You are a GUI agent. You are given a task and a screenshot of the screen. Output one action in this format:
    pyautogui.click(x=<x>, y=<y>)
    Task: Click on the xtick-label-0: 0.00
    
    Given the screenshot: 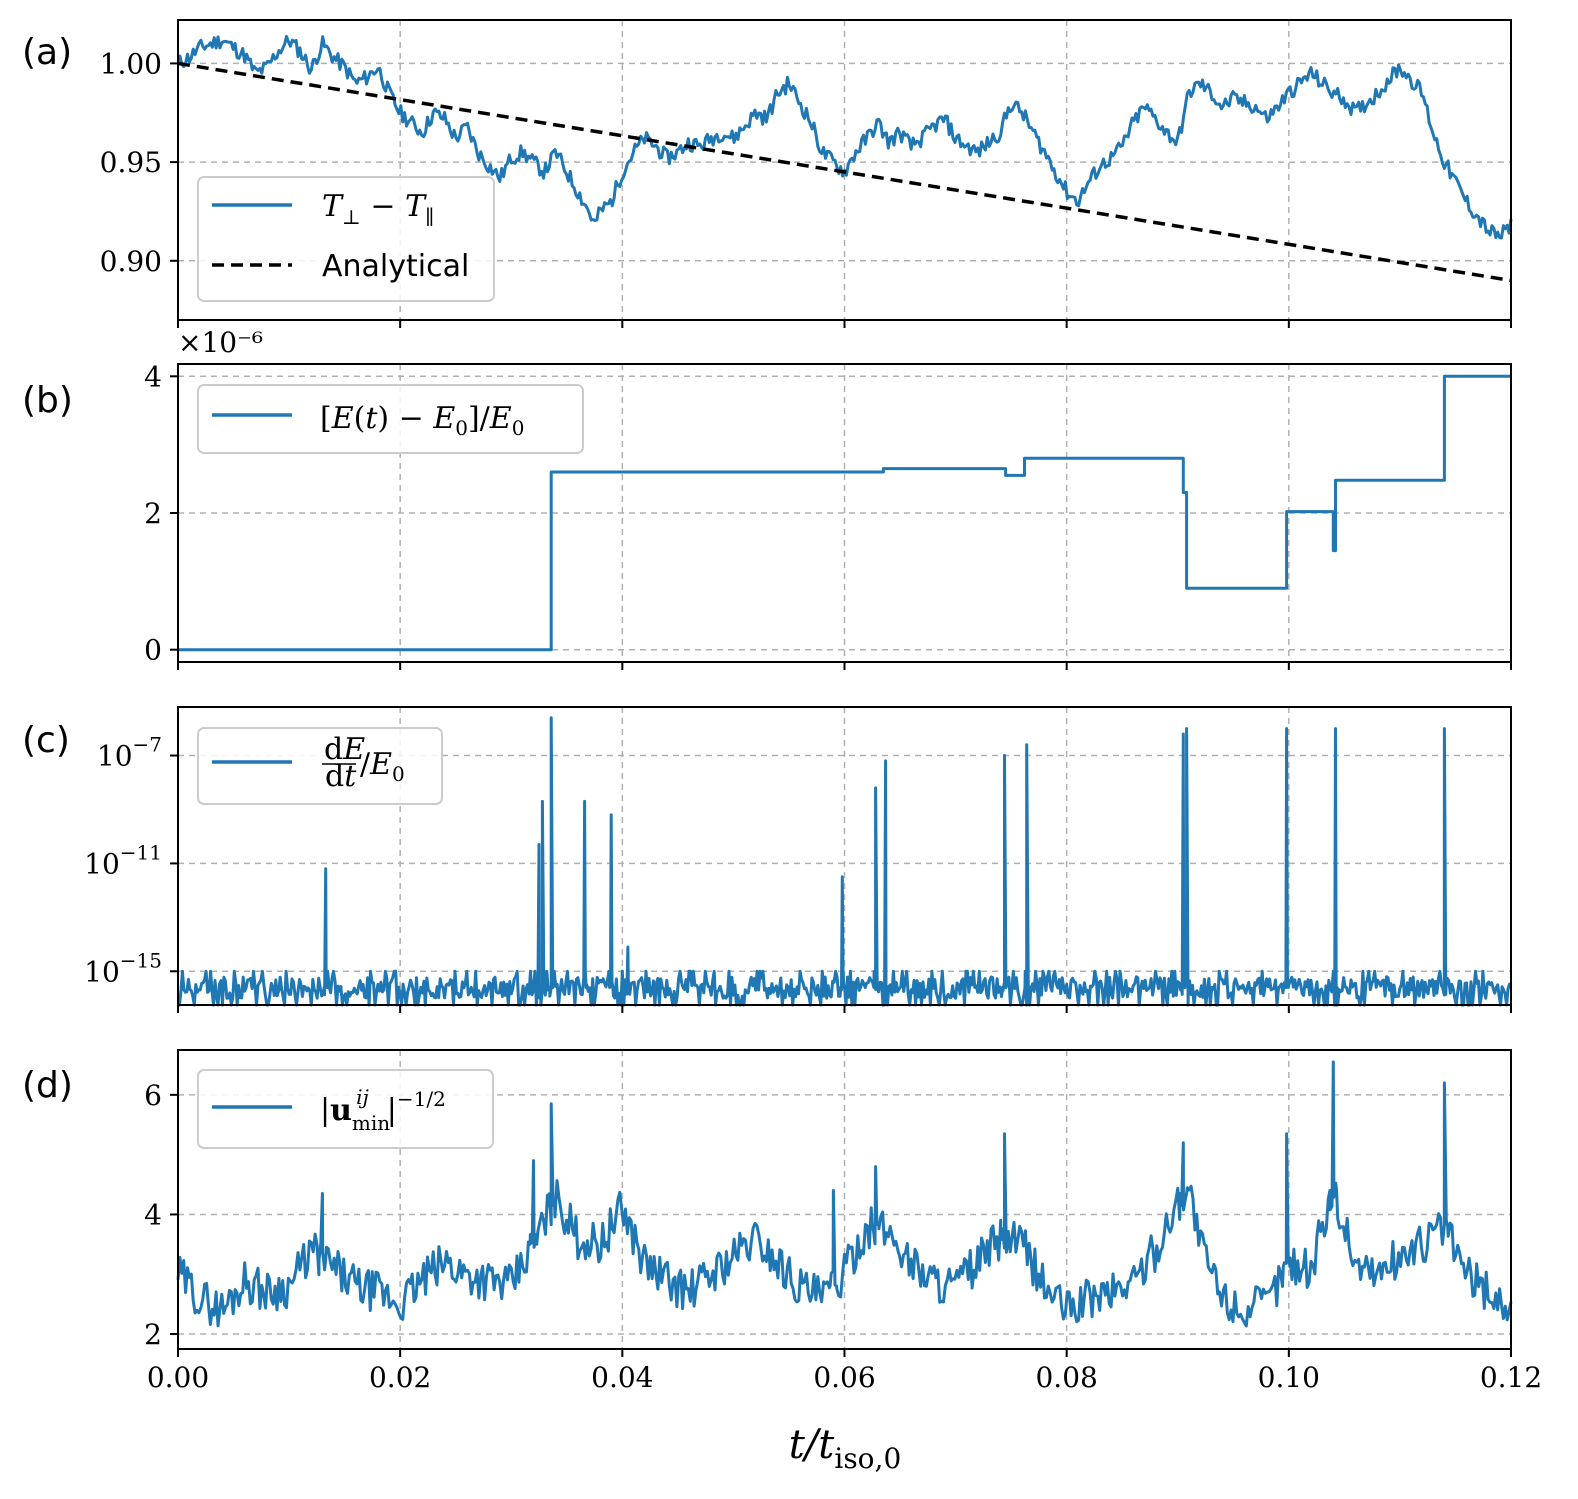 What is the action you would take?
    pyautogui.click(x=178, y=1377)
    